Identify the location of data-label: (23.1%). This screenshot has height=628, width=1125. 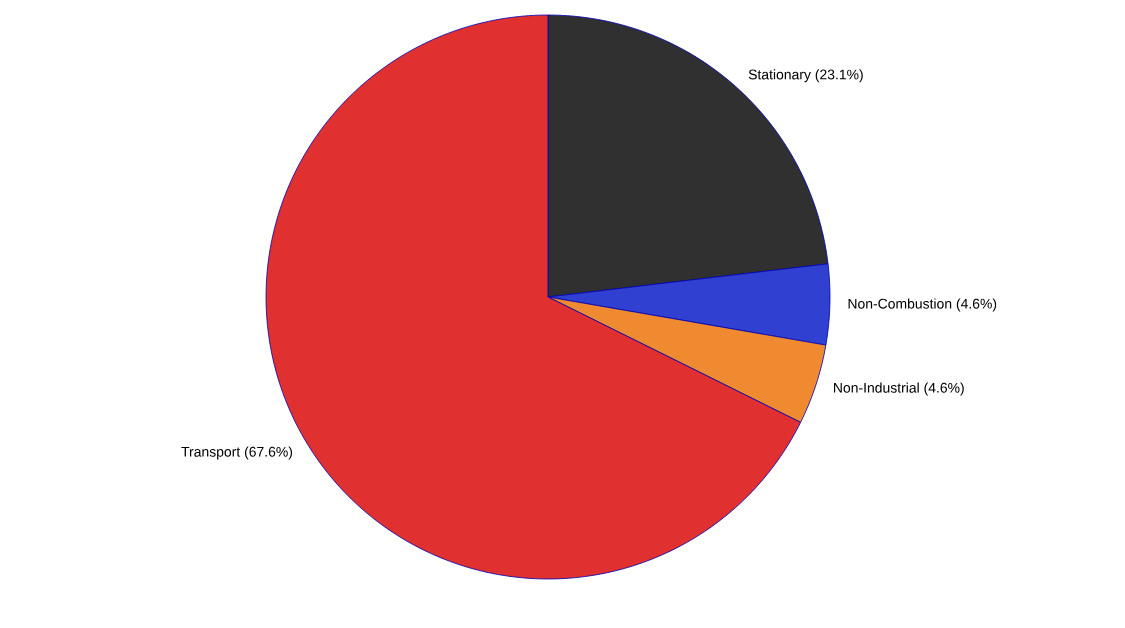
(839, 76).